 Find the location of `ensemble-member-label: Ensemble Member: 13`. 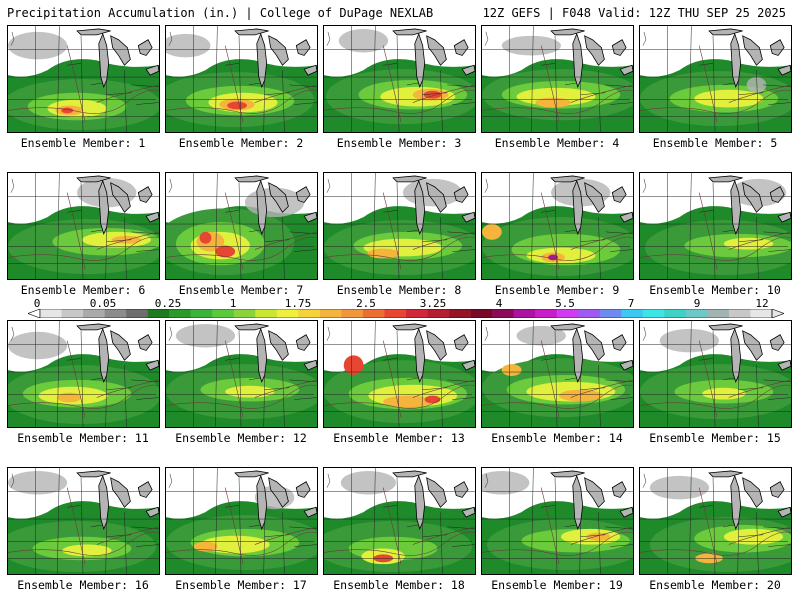

ensemble-member-label: Ensemble Member: 13 is located at coordinates (399, 438).